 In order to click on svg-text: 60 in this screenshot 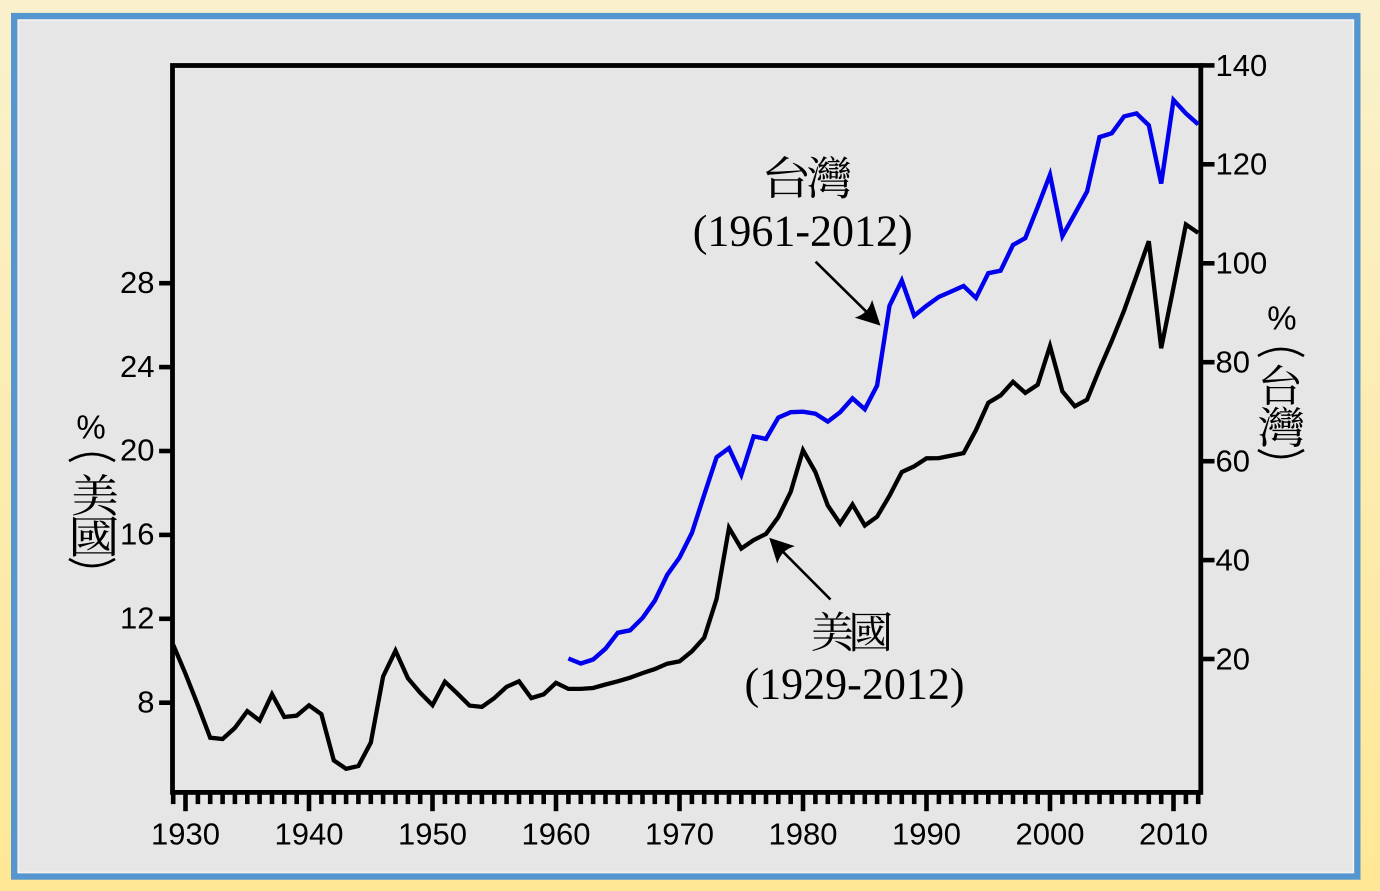, I will do `click(1233, 461)`.